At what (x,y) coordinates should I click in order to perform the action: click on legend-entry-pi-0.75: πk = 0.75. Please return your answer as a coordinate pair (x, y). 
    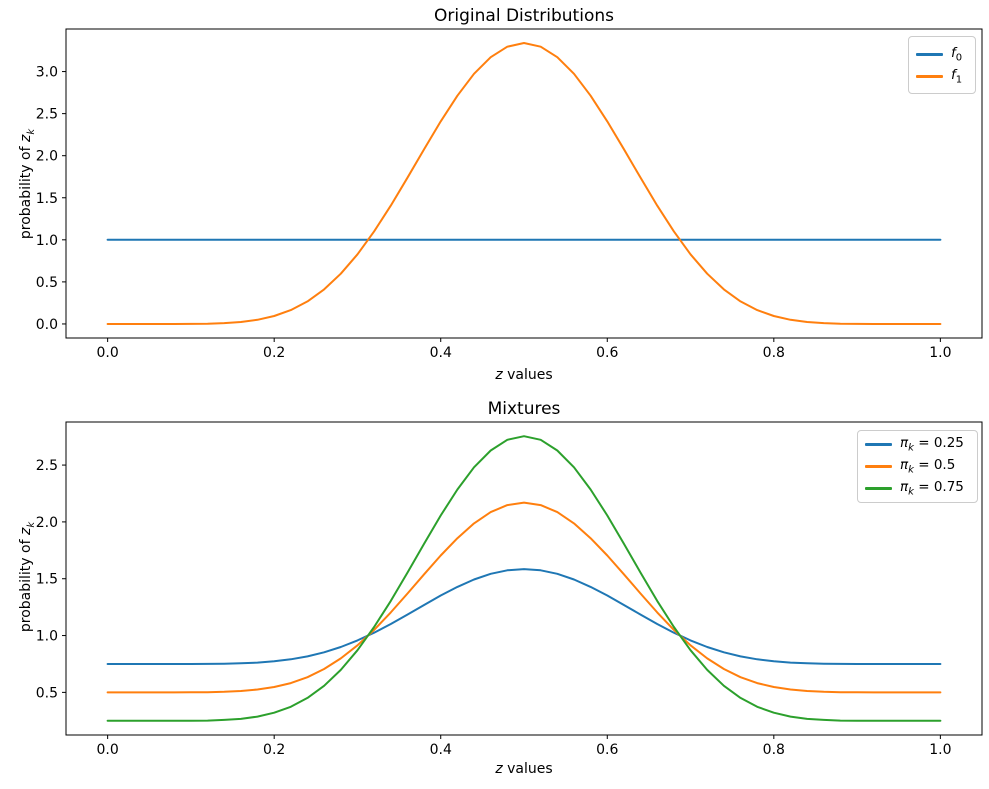
    Looking at the image, I should click on (917, 488).